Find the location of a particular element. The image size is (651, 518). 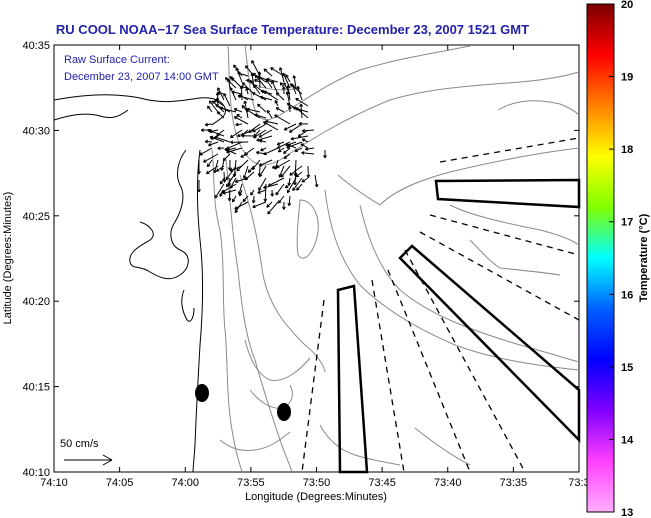

box-horizontal is located at coordinates (507, 193).